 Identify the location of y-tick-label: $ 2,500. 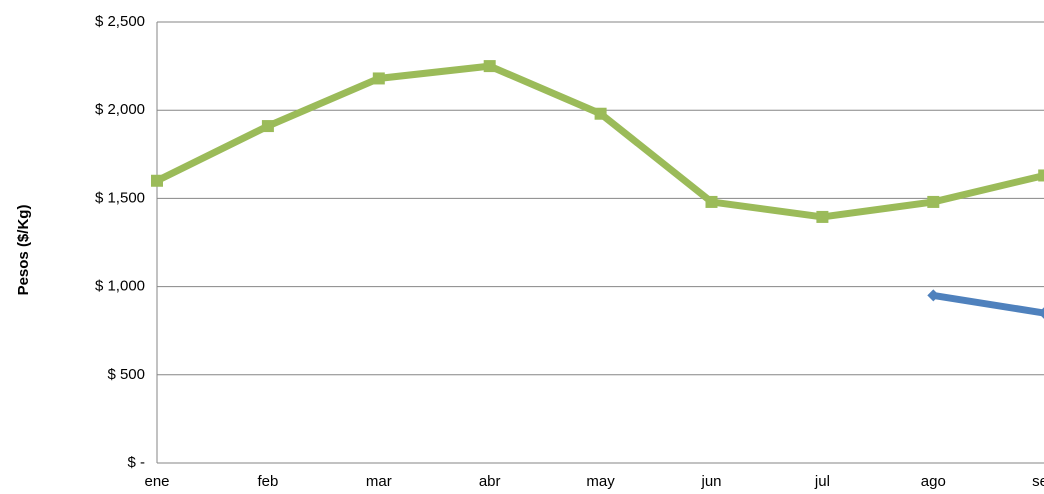
(120, 21).